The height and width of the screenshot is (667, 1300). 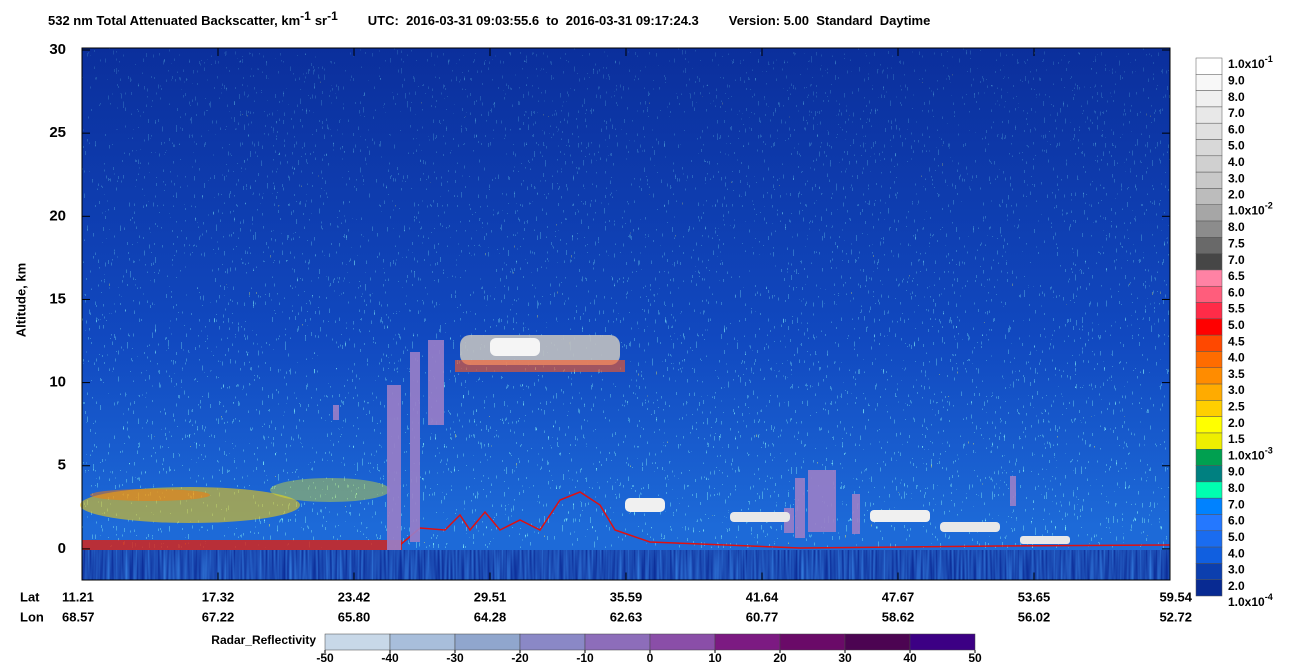 I want to click on y-tick-label: 20, so click(x=57, y=215).